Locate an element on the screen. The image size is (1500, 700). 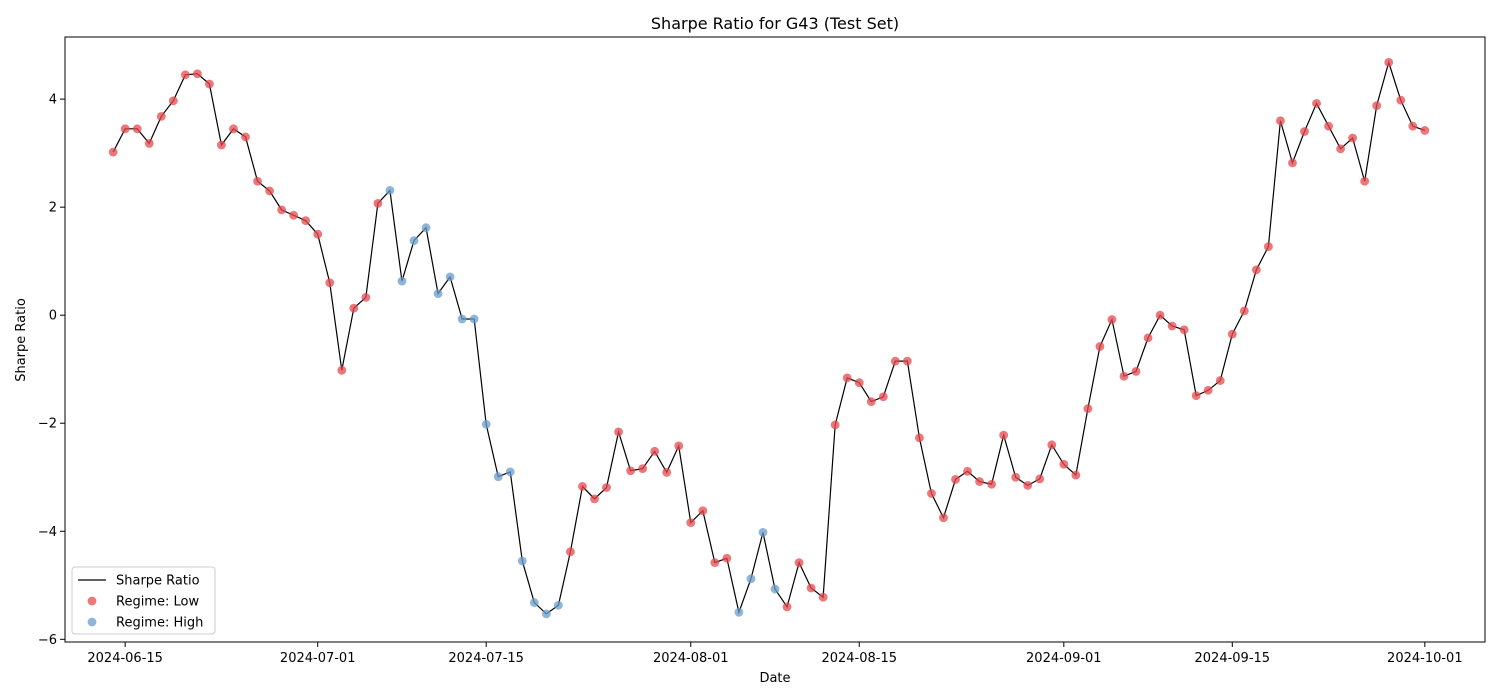
legend-low-swatch is located at coordinates (92, 601).